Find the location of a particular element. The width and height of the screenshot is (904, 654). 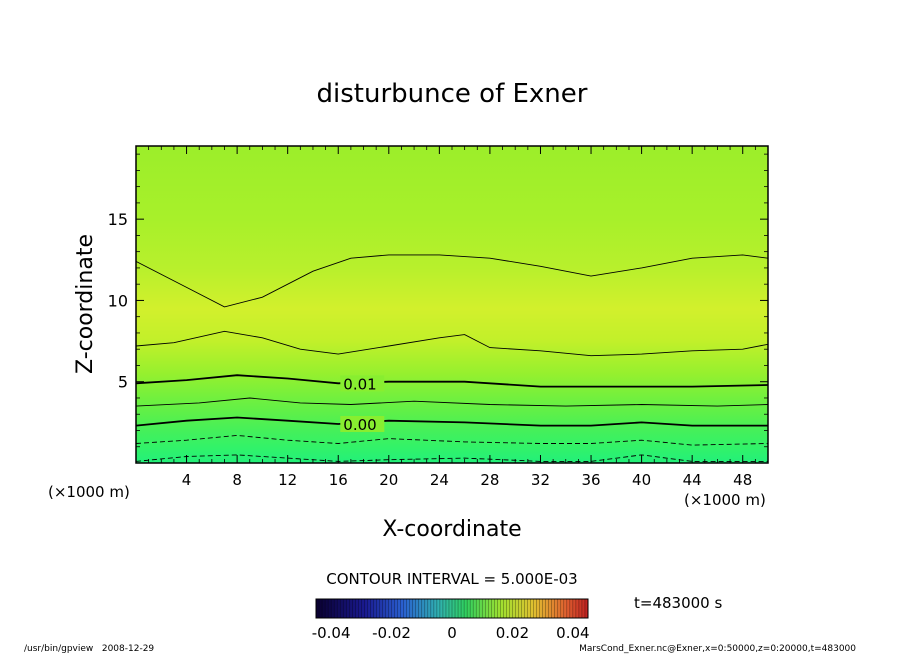

x-tick-label-4: 20 is located at coordinates (388, 480).